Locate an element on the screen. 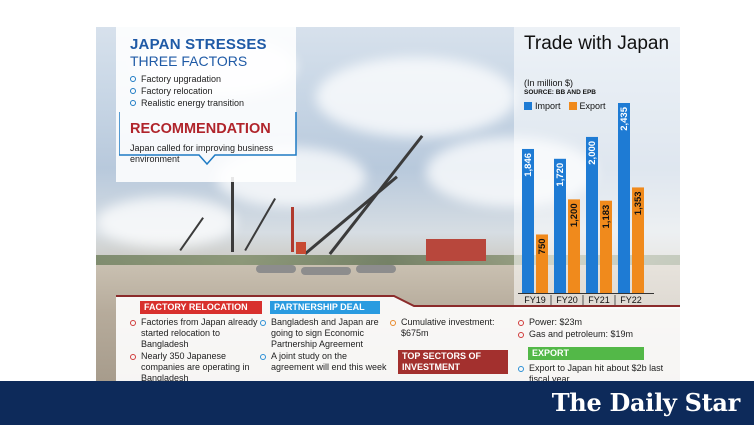  list-item: Realistic energy transition is located at coordinates (187, 103).